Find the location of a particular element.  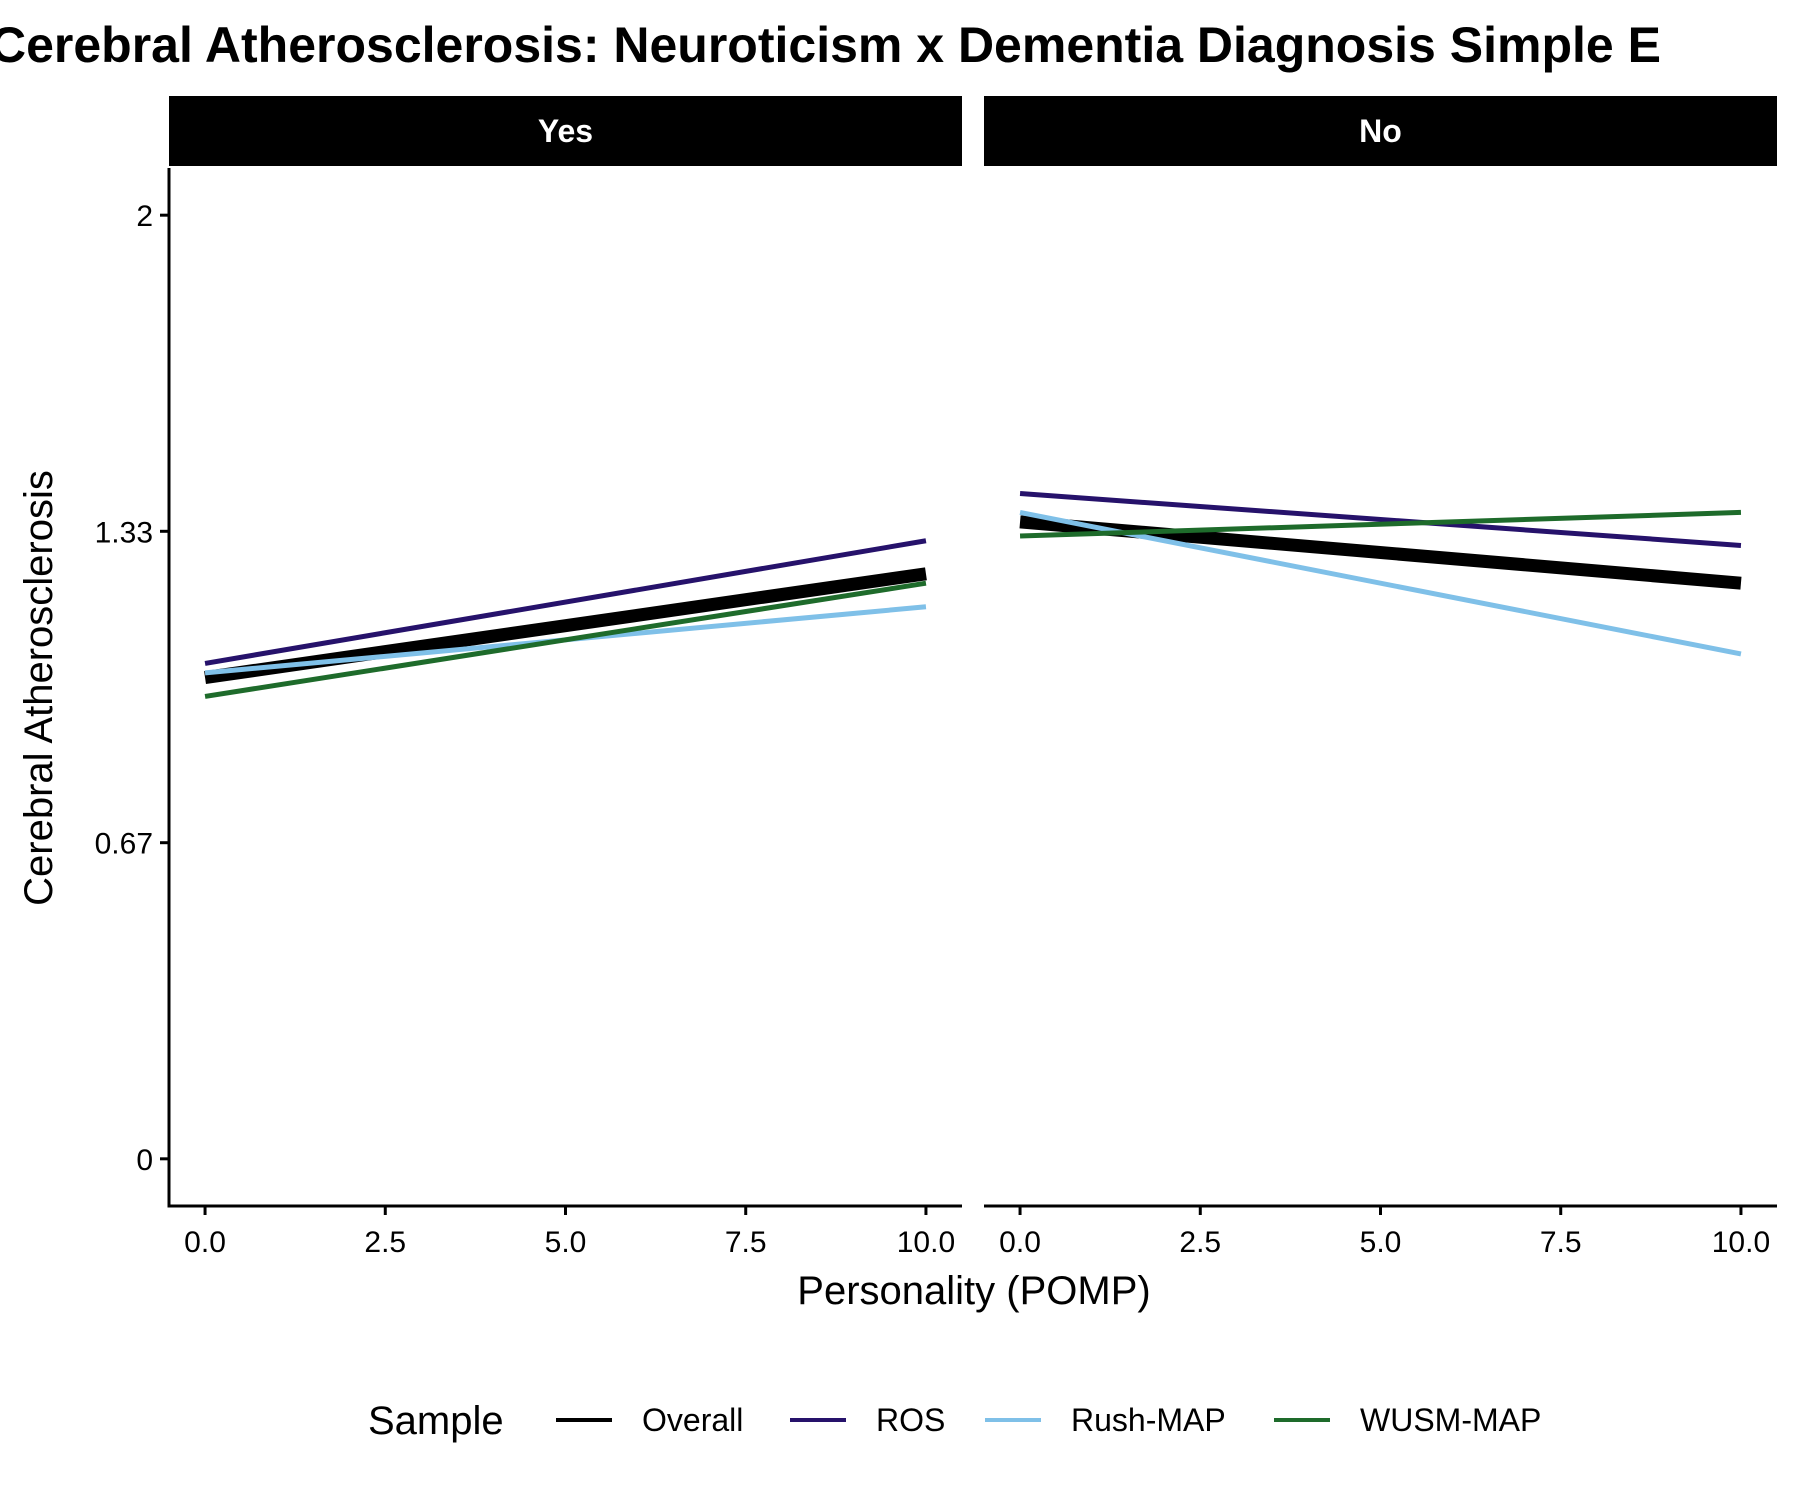

y-tick-label: 2 is located at coordinates (144, 216).